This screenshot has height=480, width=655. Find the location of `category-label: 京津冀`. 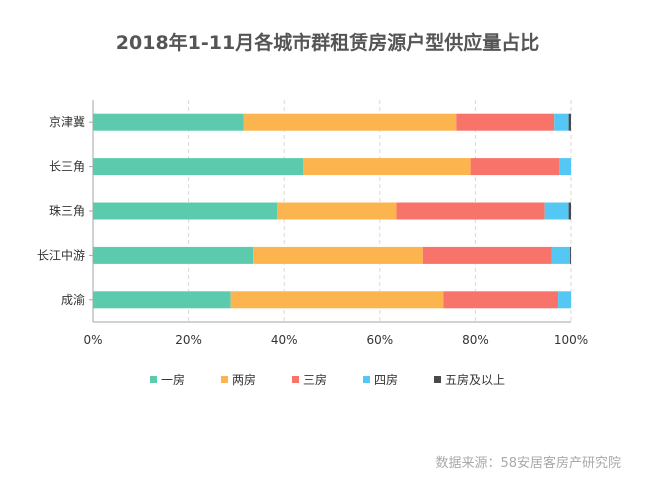

category-label: 京津冀 is located at coordinates (67, 122).